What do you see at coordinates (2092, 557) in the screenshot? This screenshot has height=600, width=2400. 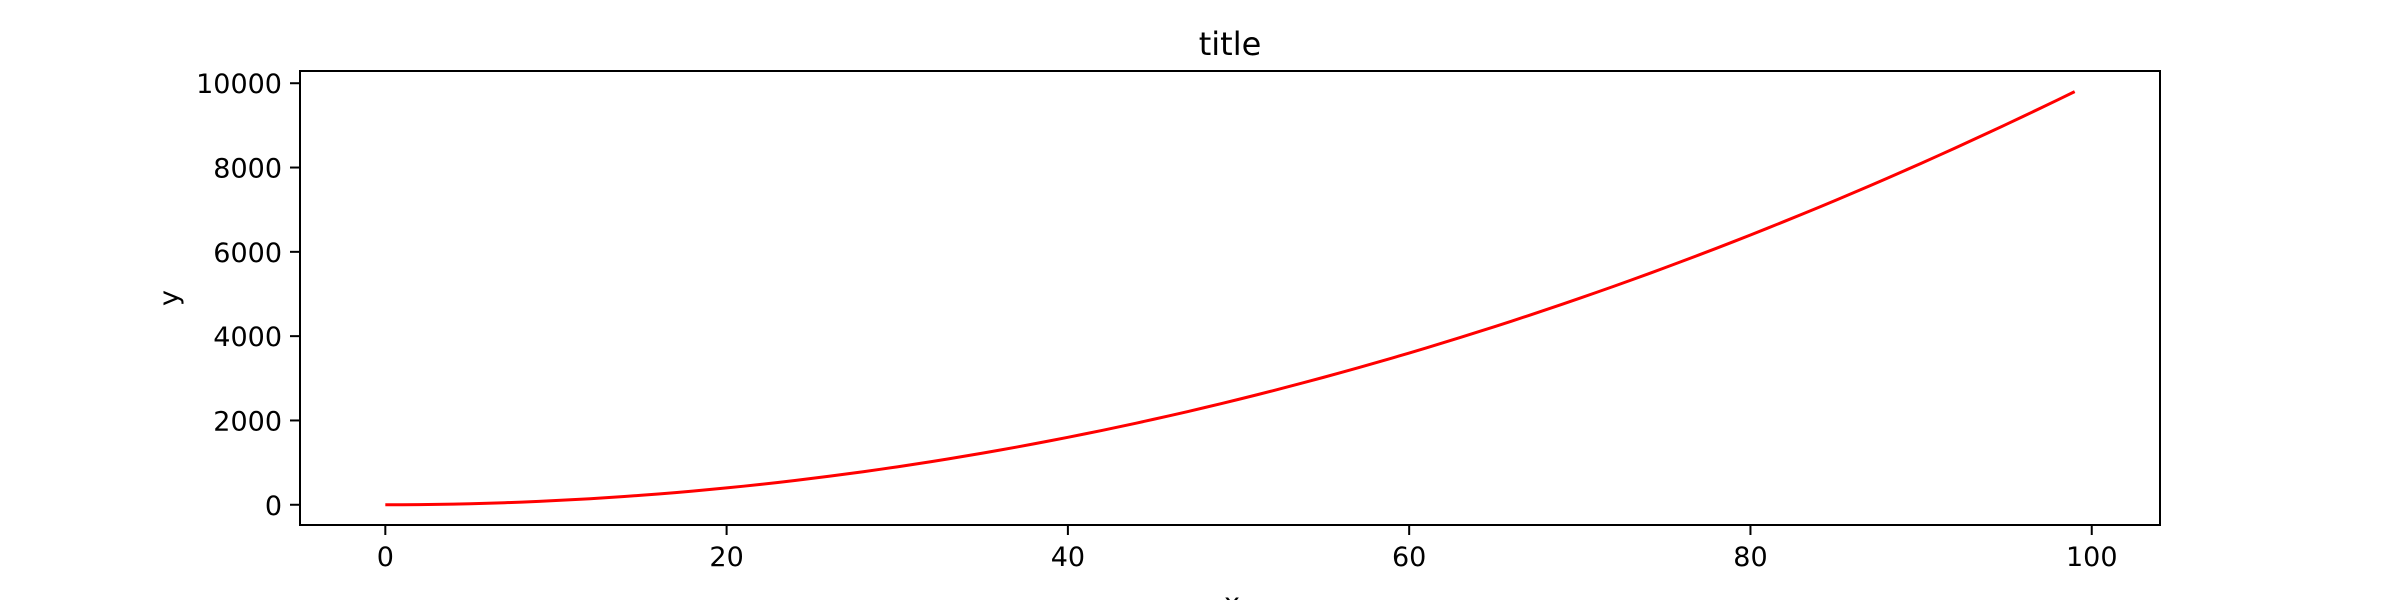 I see `x-tick-label: 100` at bounding box center [2092, 557].